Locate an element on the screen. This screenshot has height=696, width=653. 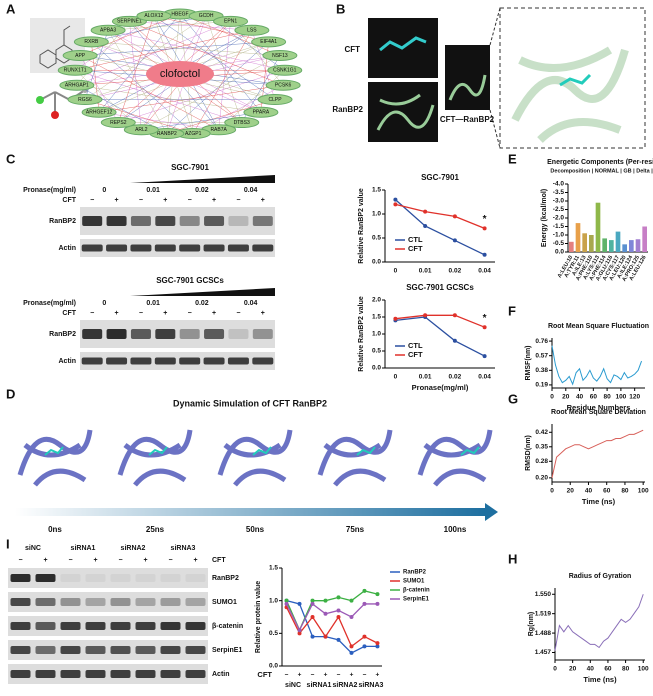
dose-wedge is located at coordinates (202, 292).